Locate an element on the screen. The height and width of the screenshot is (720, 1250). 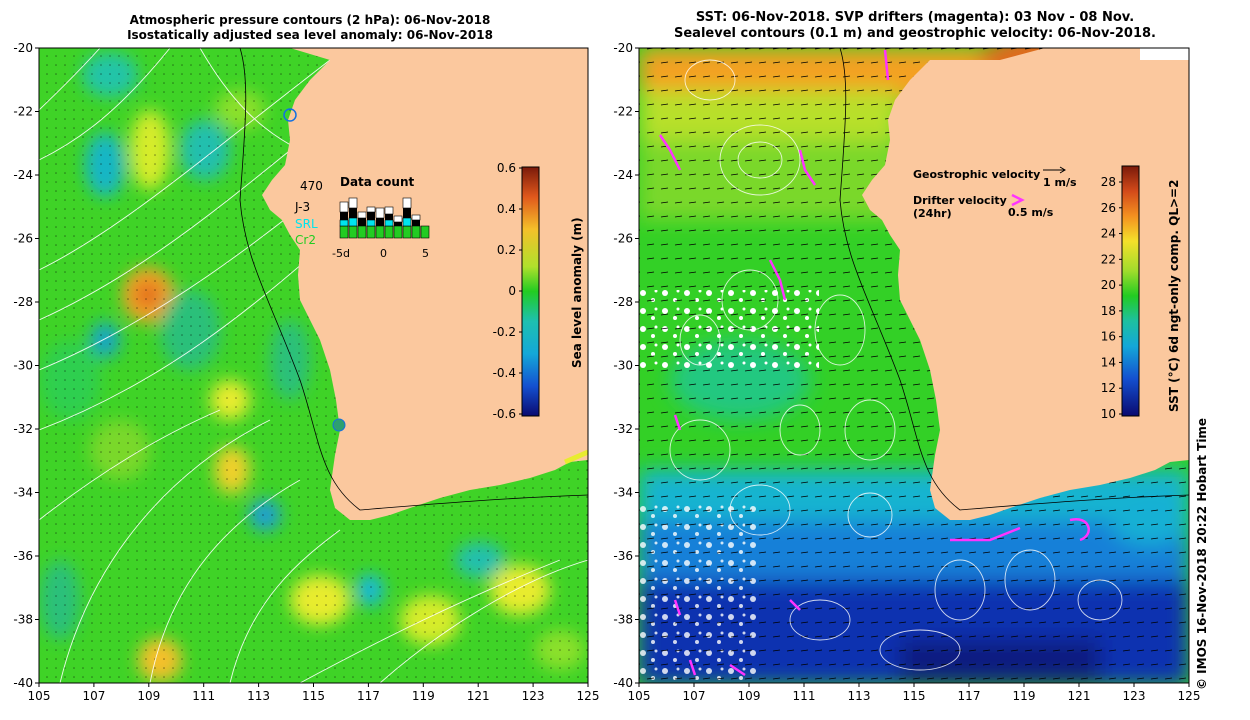
data-count-inset: Data count 470 J-3 SRL Cr2 -5d 0 5 is located at coordinates (362, 217).